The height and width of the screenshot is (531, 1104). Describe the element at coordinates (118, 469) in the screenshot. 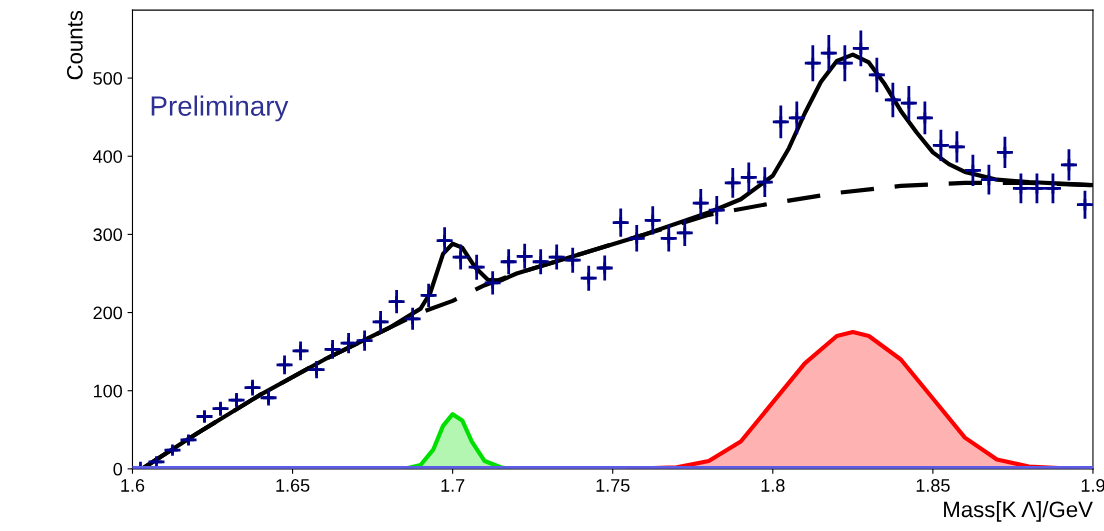

I see `y-tick-label: 0` at that location.